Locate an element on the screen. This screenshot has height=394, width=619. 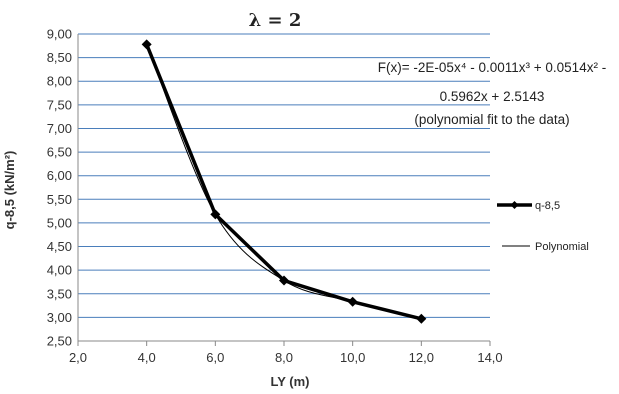
y-tick-label: 7,50 is located at coordinates (59, 104).